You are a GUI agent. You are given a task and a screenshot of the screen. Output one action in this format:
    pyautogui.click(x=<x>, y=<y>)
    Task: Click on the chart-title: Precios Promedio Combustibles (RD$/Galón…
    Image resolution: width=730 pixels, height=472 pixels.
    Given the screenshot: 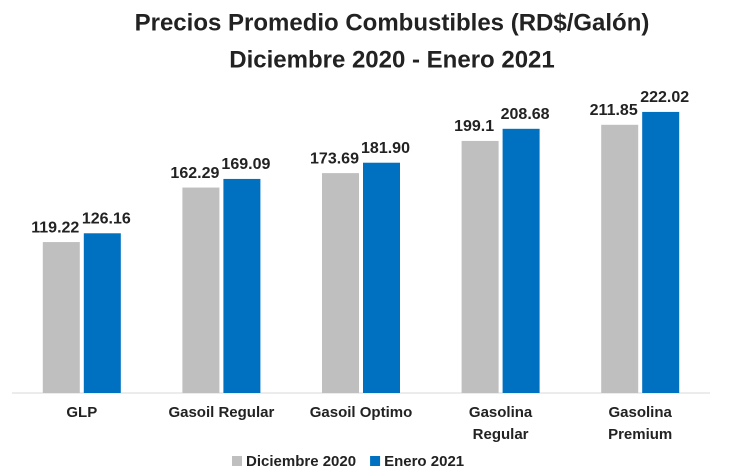 What is the action you would take?
    pyautogui.click(x=392, y=22)
    